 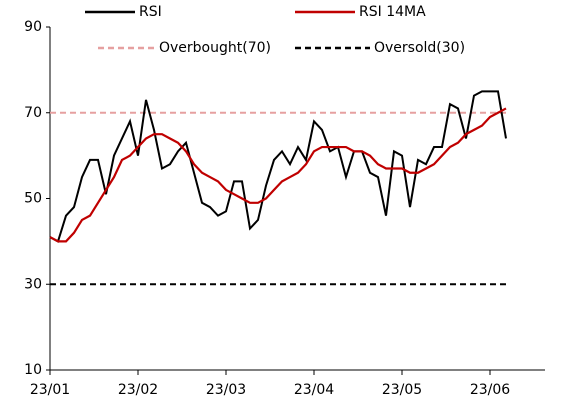 What do you see at coordinates (33, 199) in the screenshot?
I see `y-tick-label: 50` at bounding box center [33, 199].